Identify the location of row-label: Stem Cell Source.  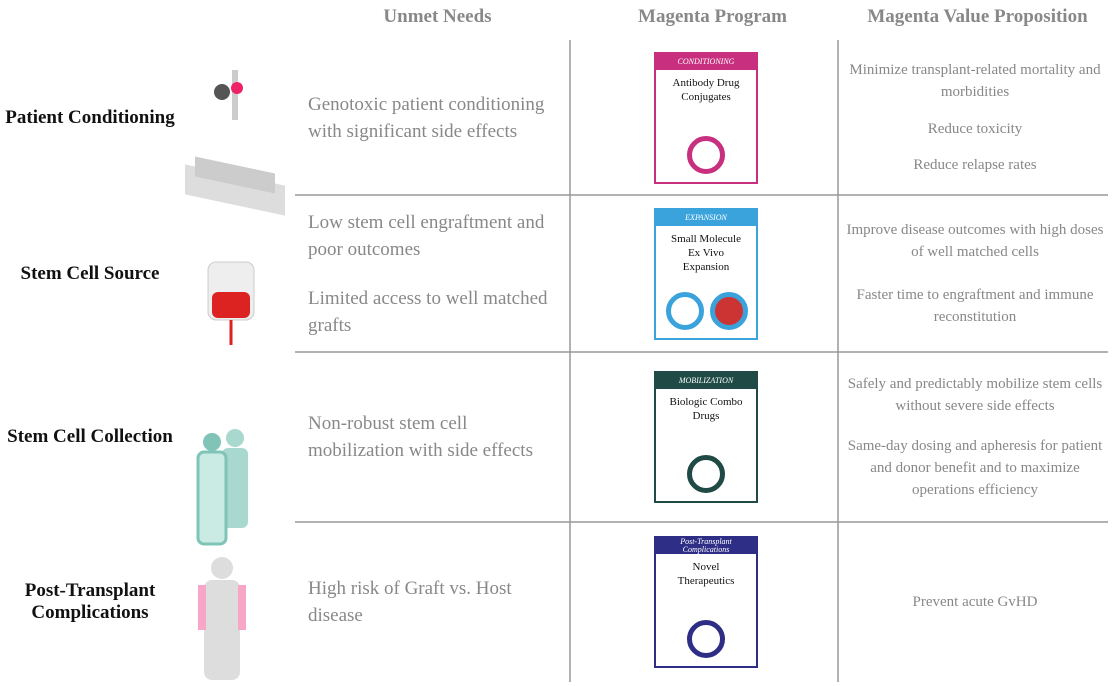
(90, 273).